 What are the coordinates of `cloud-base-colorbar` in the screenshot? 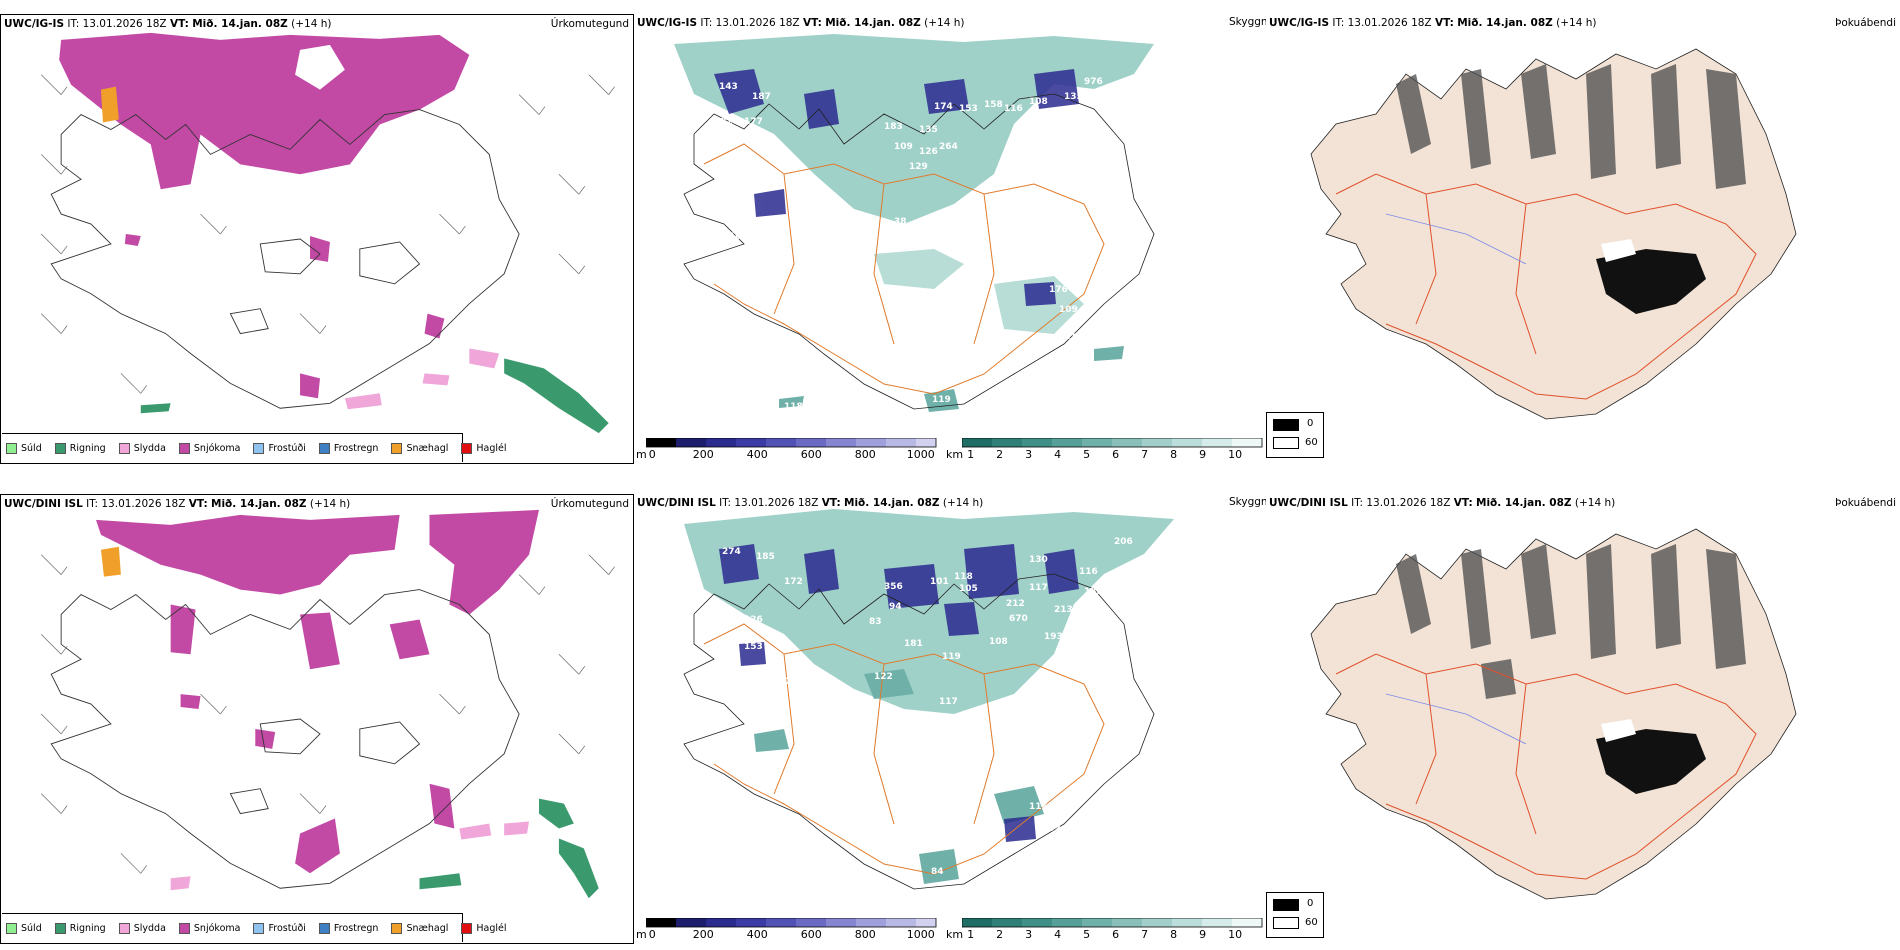 It's located at (791, 443).